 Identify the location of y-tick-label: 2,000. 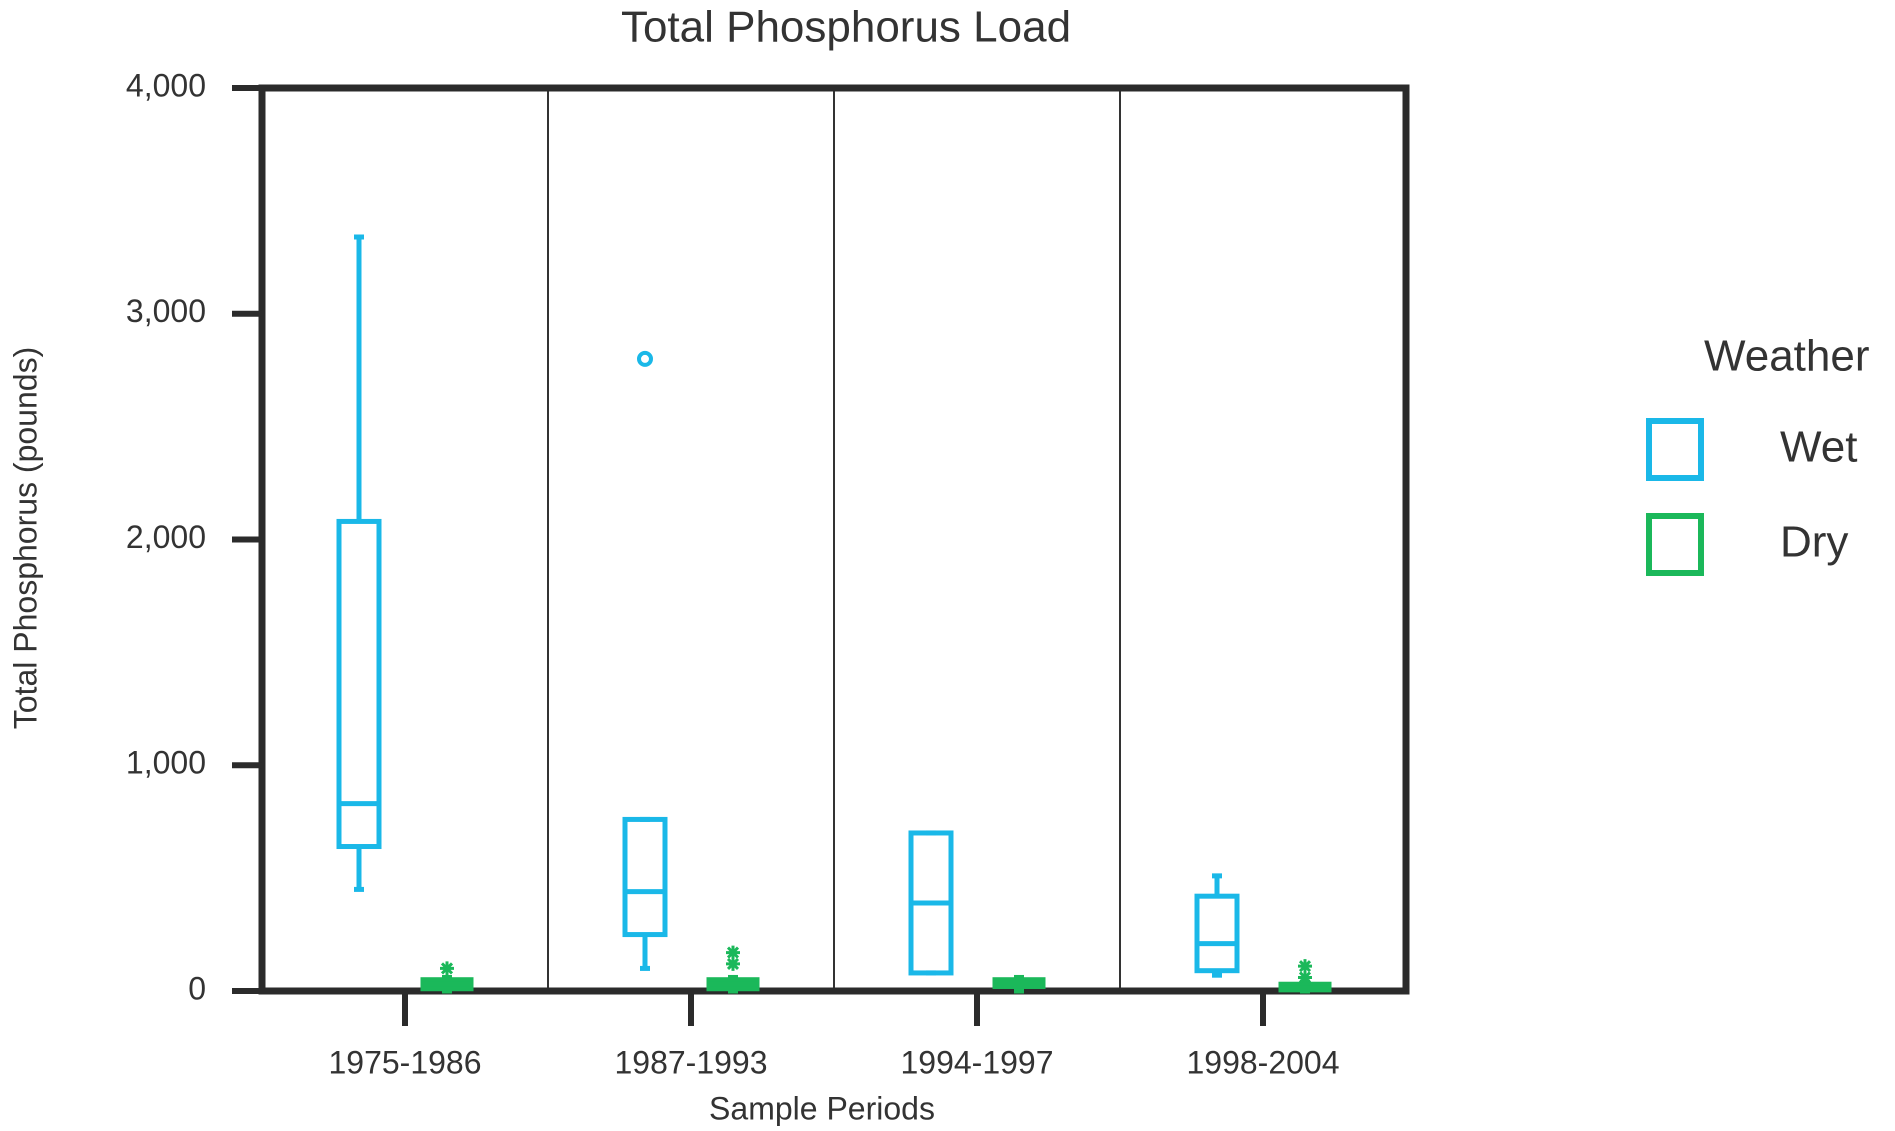
(166, 537).